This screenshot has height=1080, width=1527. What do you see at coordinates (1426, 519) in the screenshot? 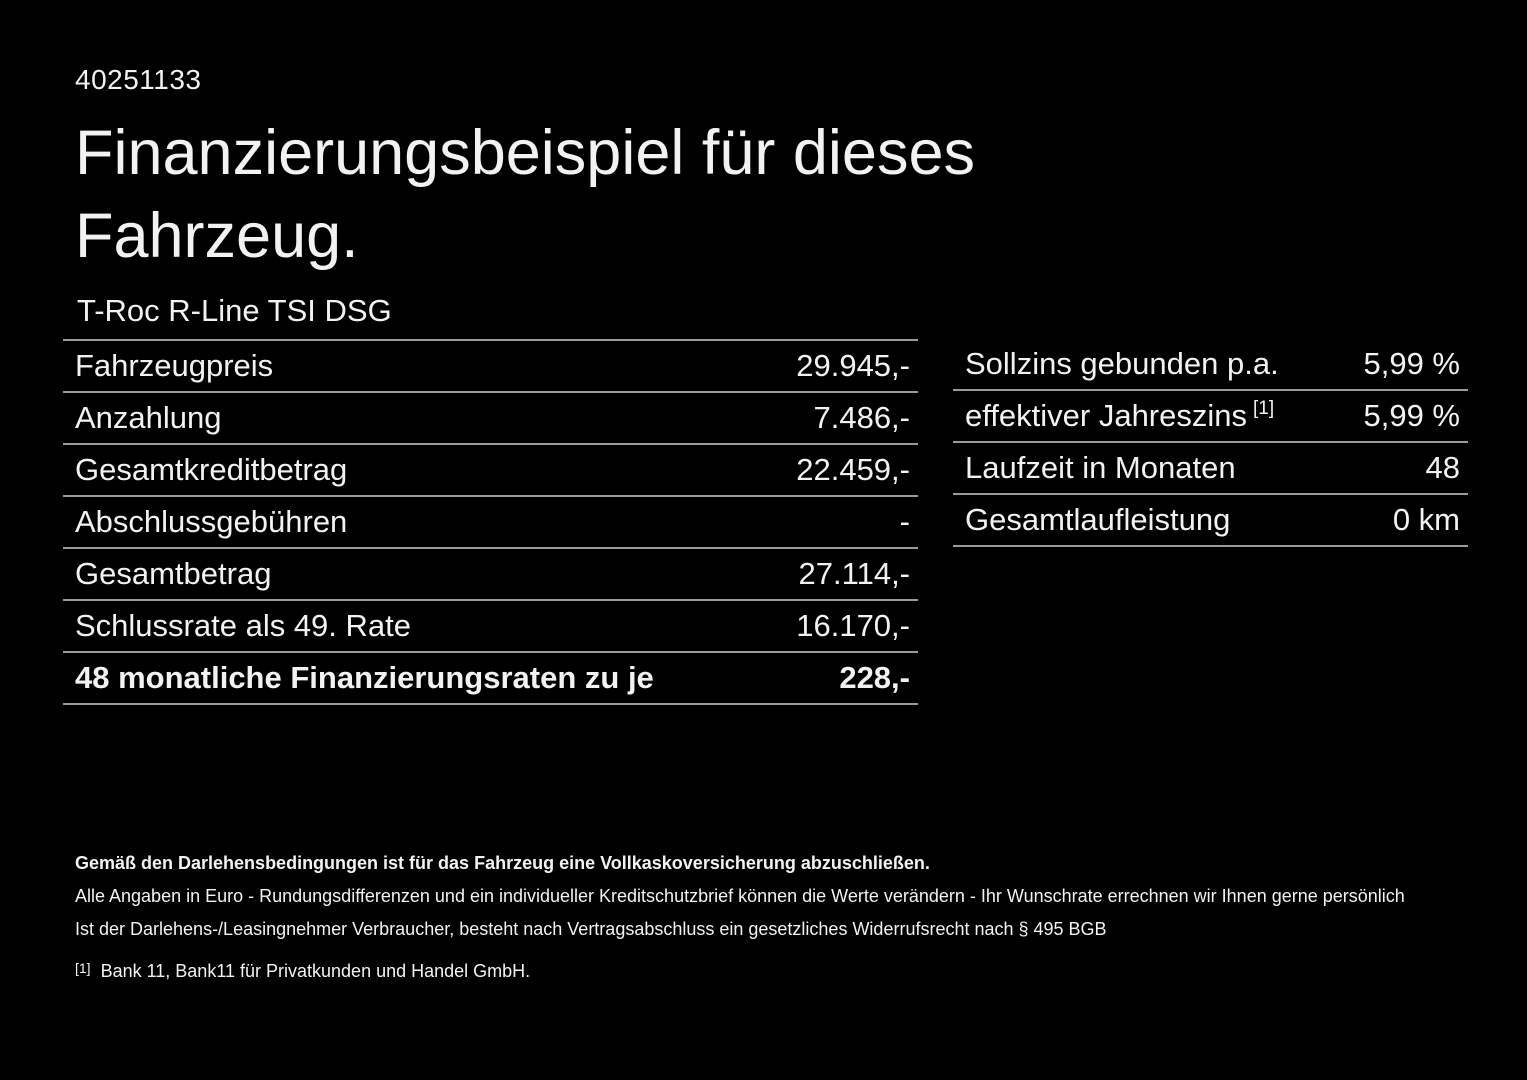
I see `row-value: 0 km` at bounding box center [1426, 519].